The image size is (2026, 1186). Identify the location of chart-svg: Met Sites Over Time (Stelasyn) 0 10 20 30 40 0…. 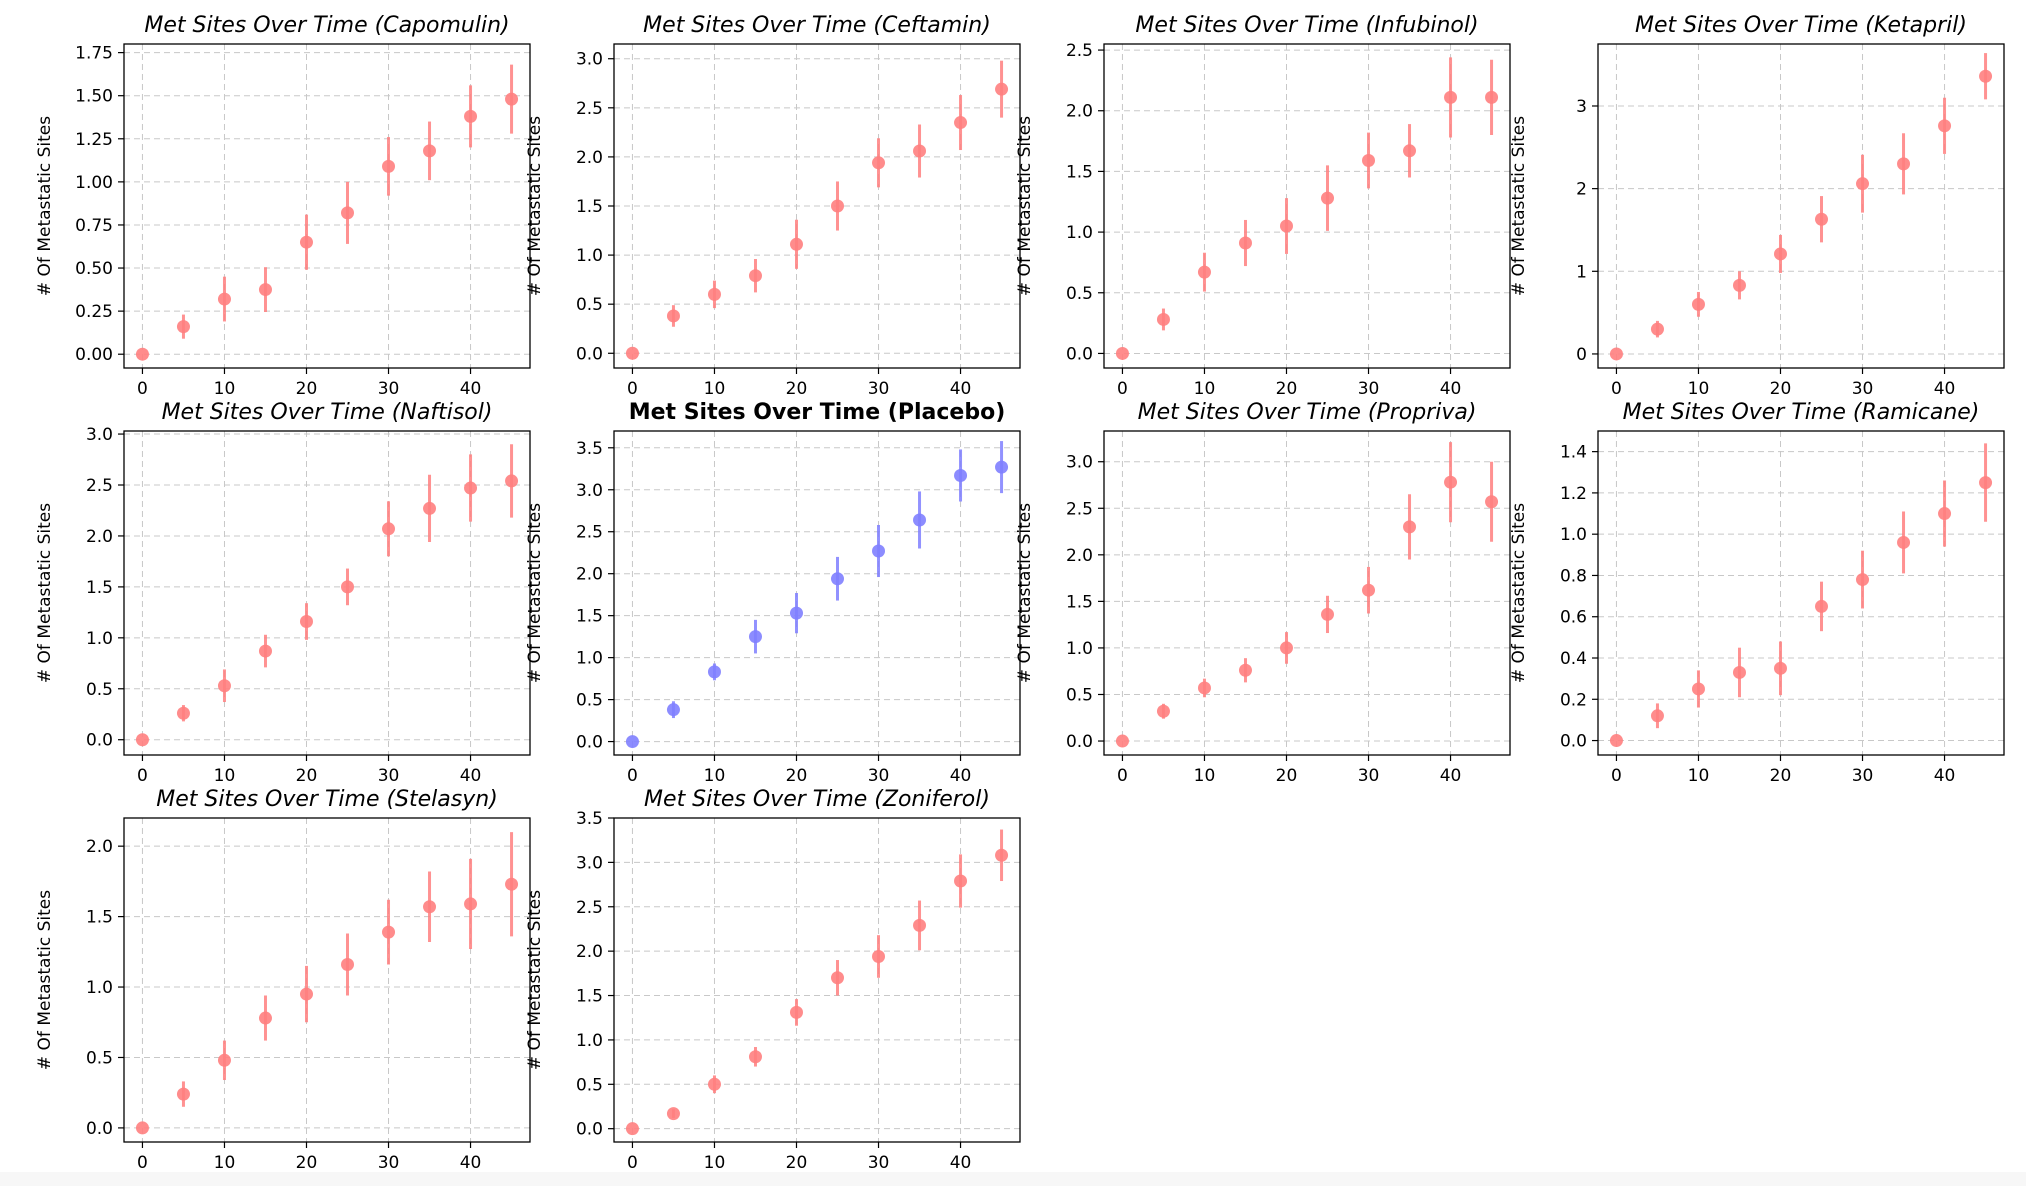
(283, 980).